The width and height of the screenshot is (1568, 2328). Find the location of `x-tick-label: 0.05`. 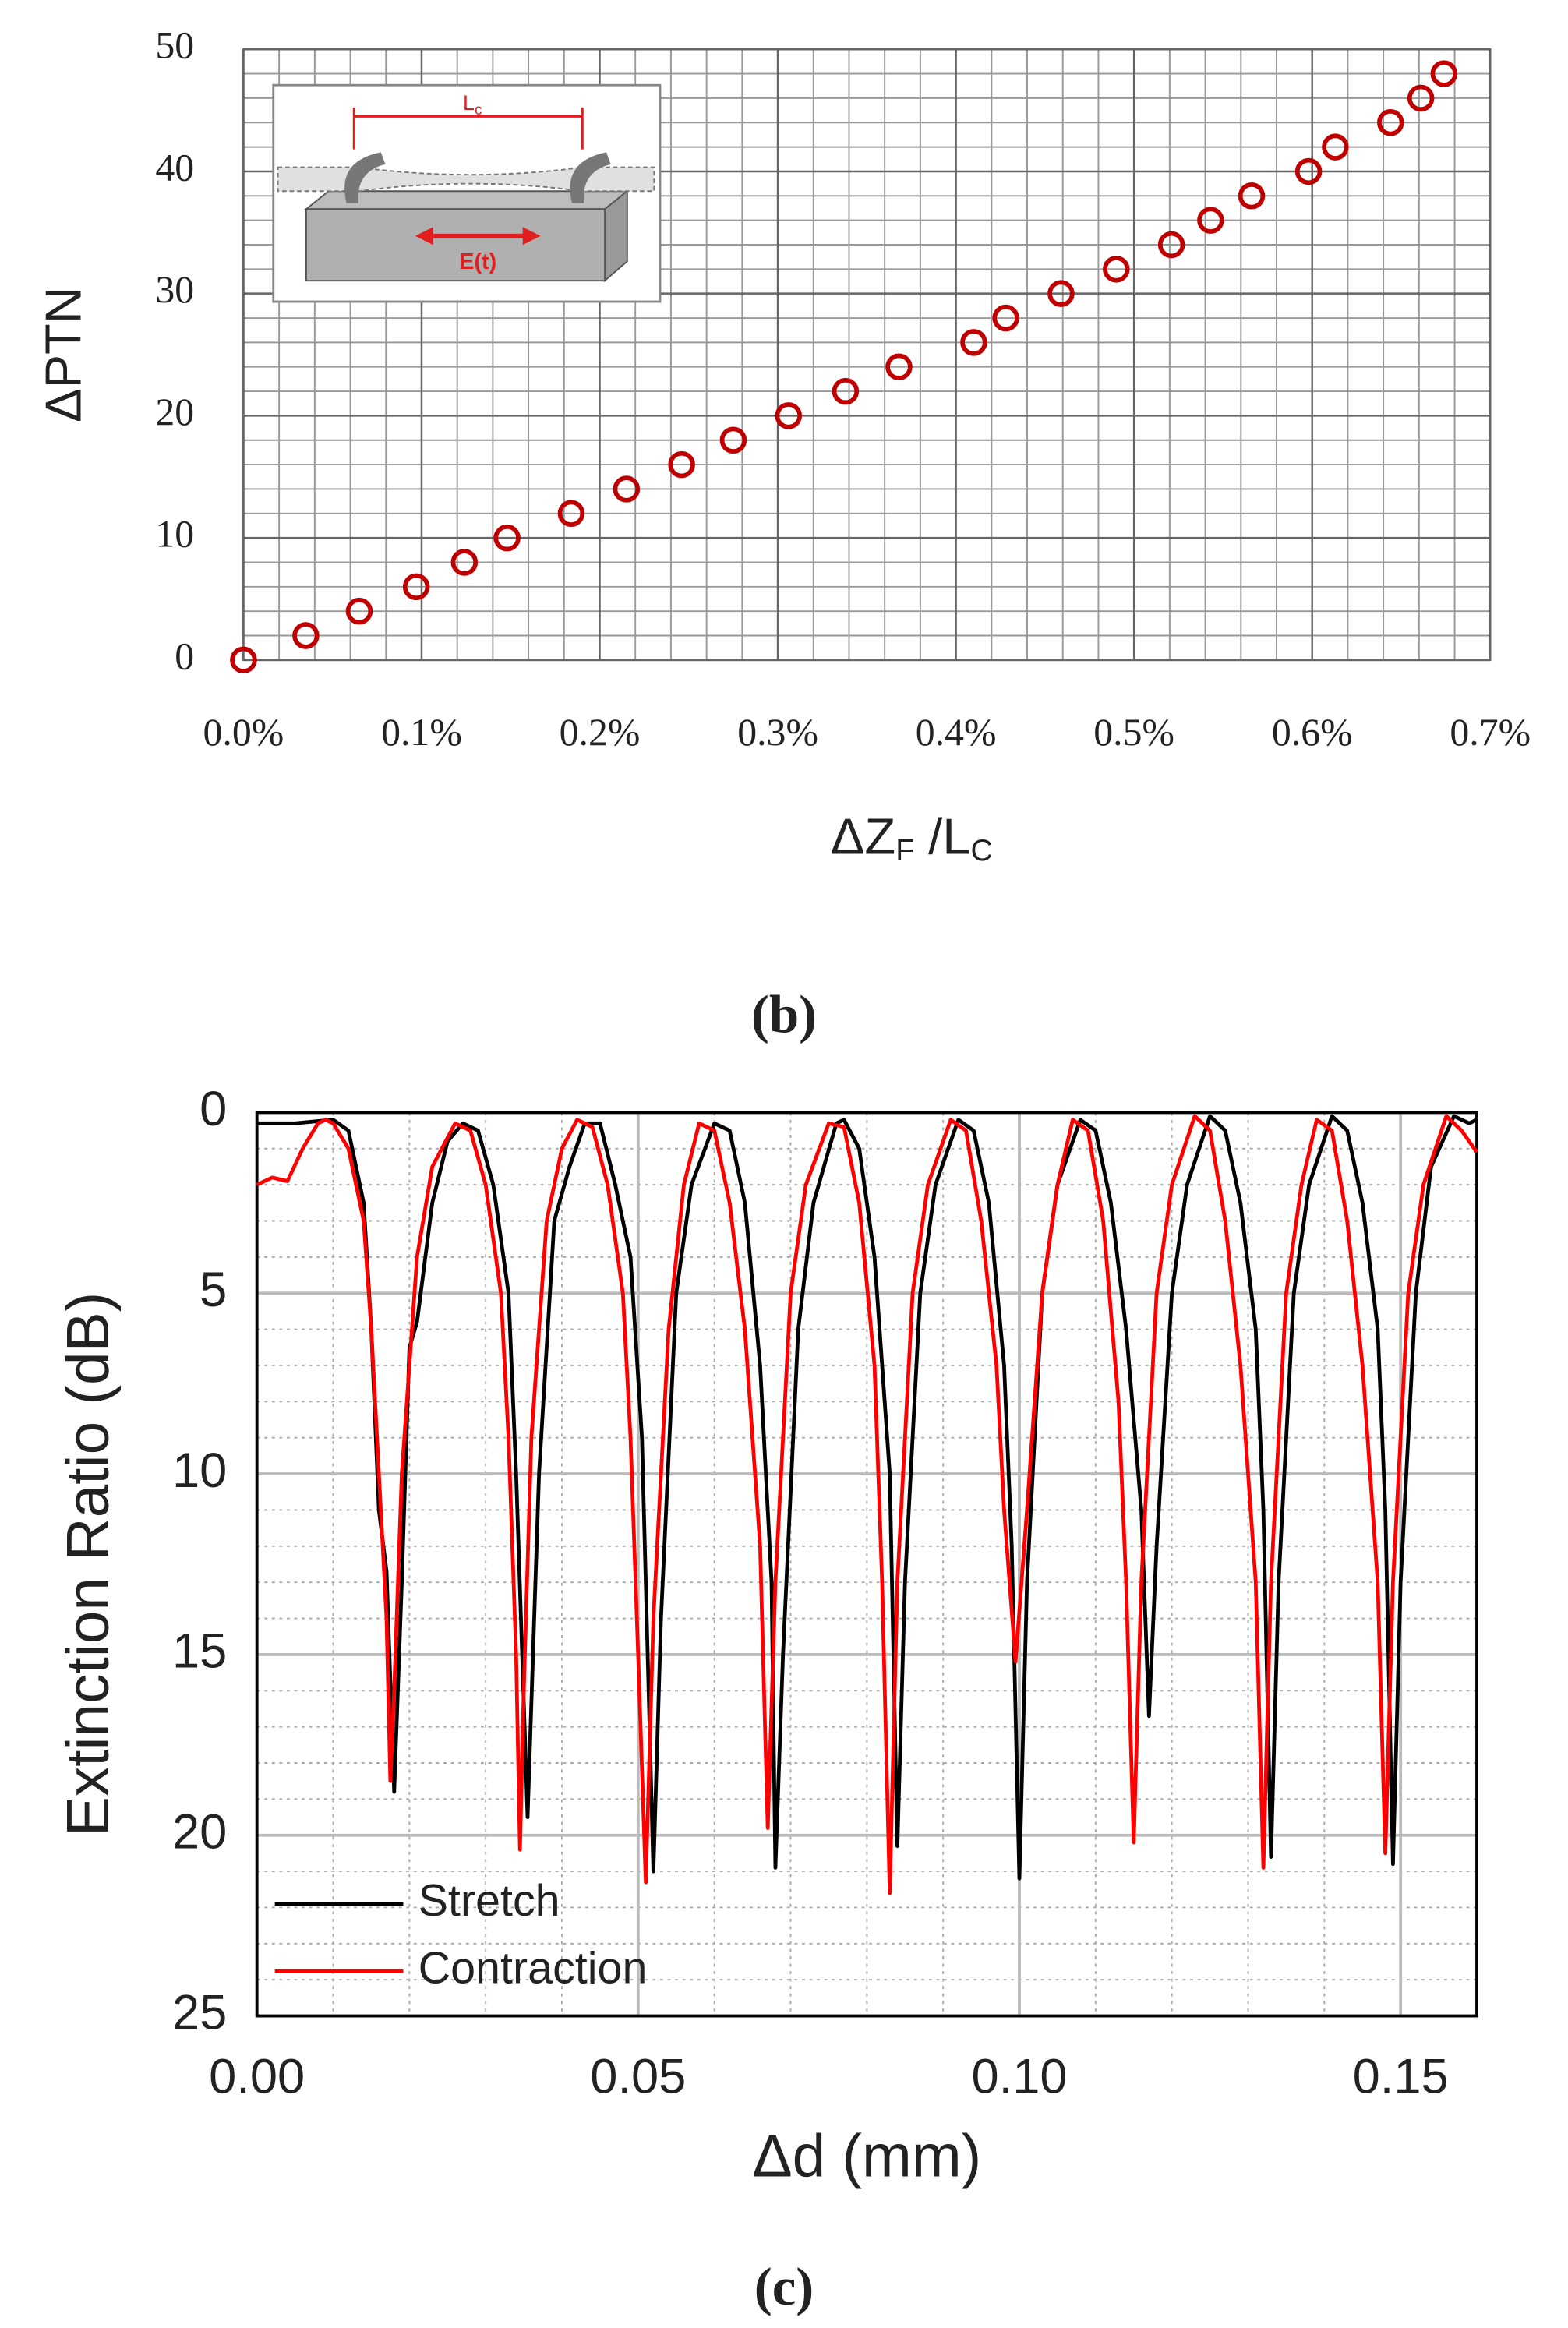

x-tick-label: 0.05 is located at coordinates (638, 2077).